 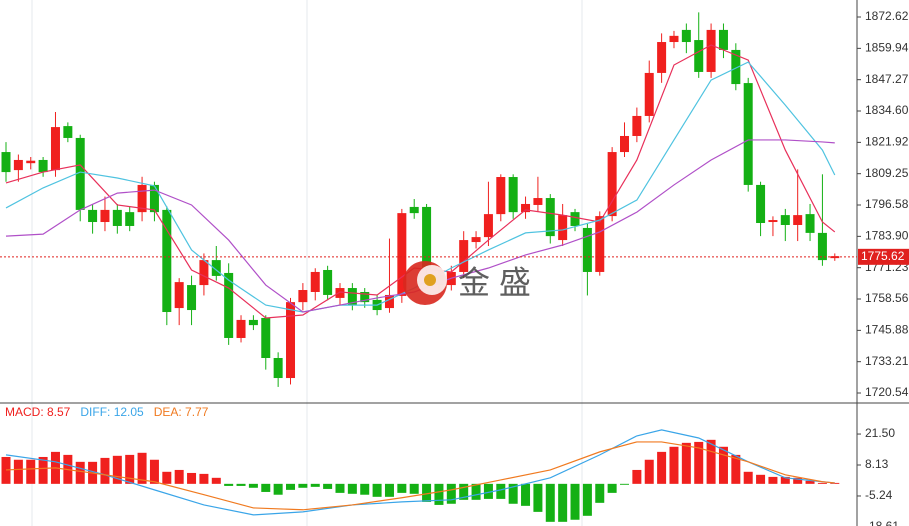 What do you see at coordinates (887, 236) in the screenshot?
I see `y-tick-label: 1783.90` at bounding box center [887, 236].